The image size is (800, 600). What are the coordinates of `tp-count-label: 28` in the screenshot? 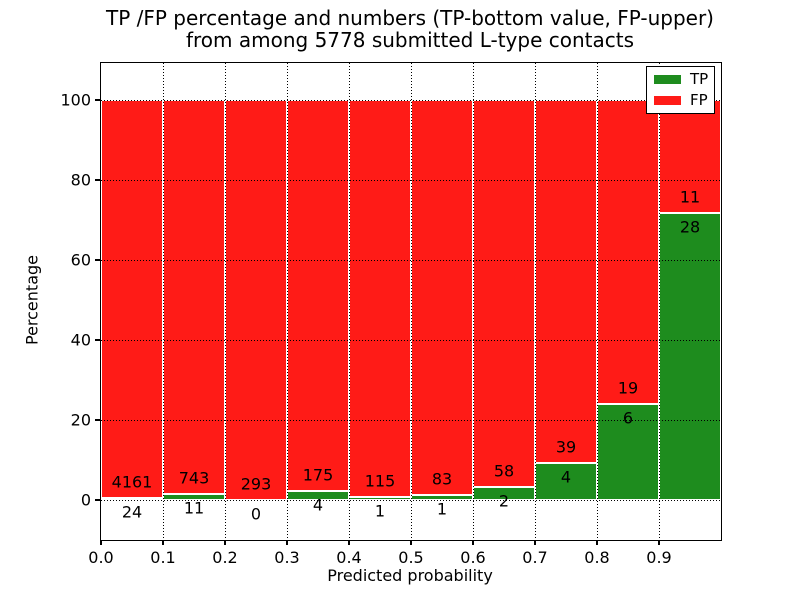 It's located at (690, 227).